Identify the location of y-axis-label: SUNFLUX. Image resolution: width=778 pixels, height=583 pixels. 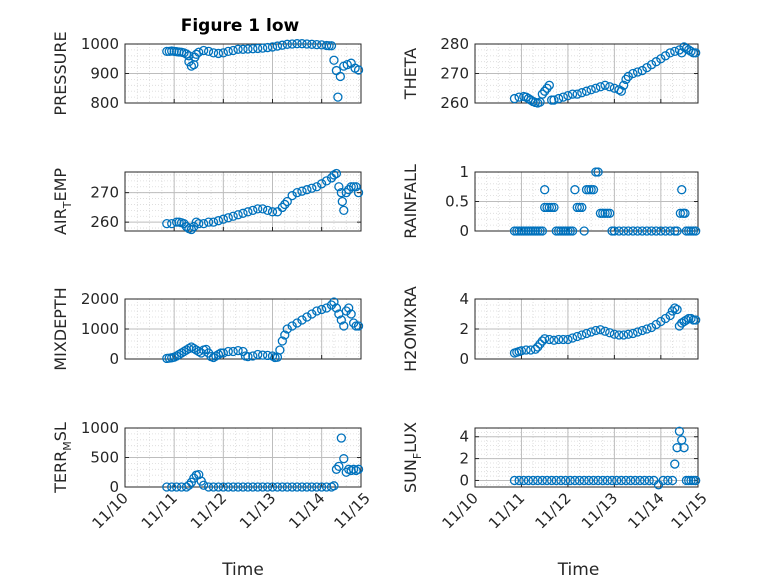
(412, 457).